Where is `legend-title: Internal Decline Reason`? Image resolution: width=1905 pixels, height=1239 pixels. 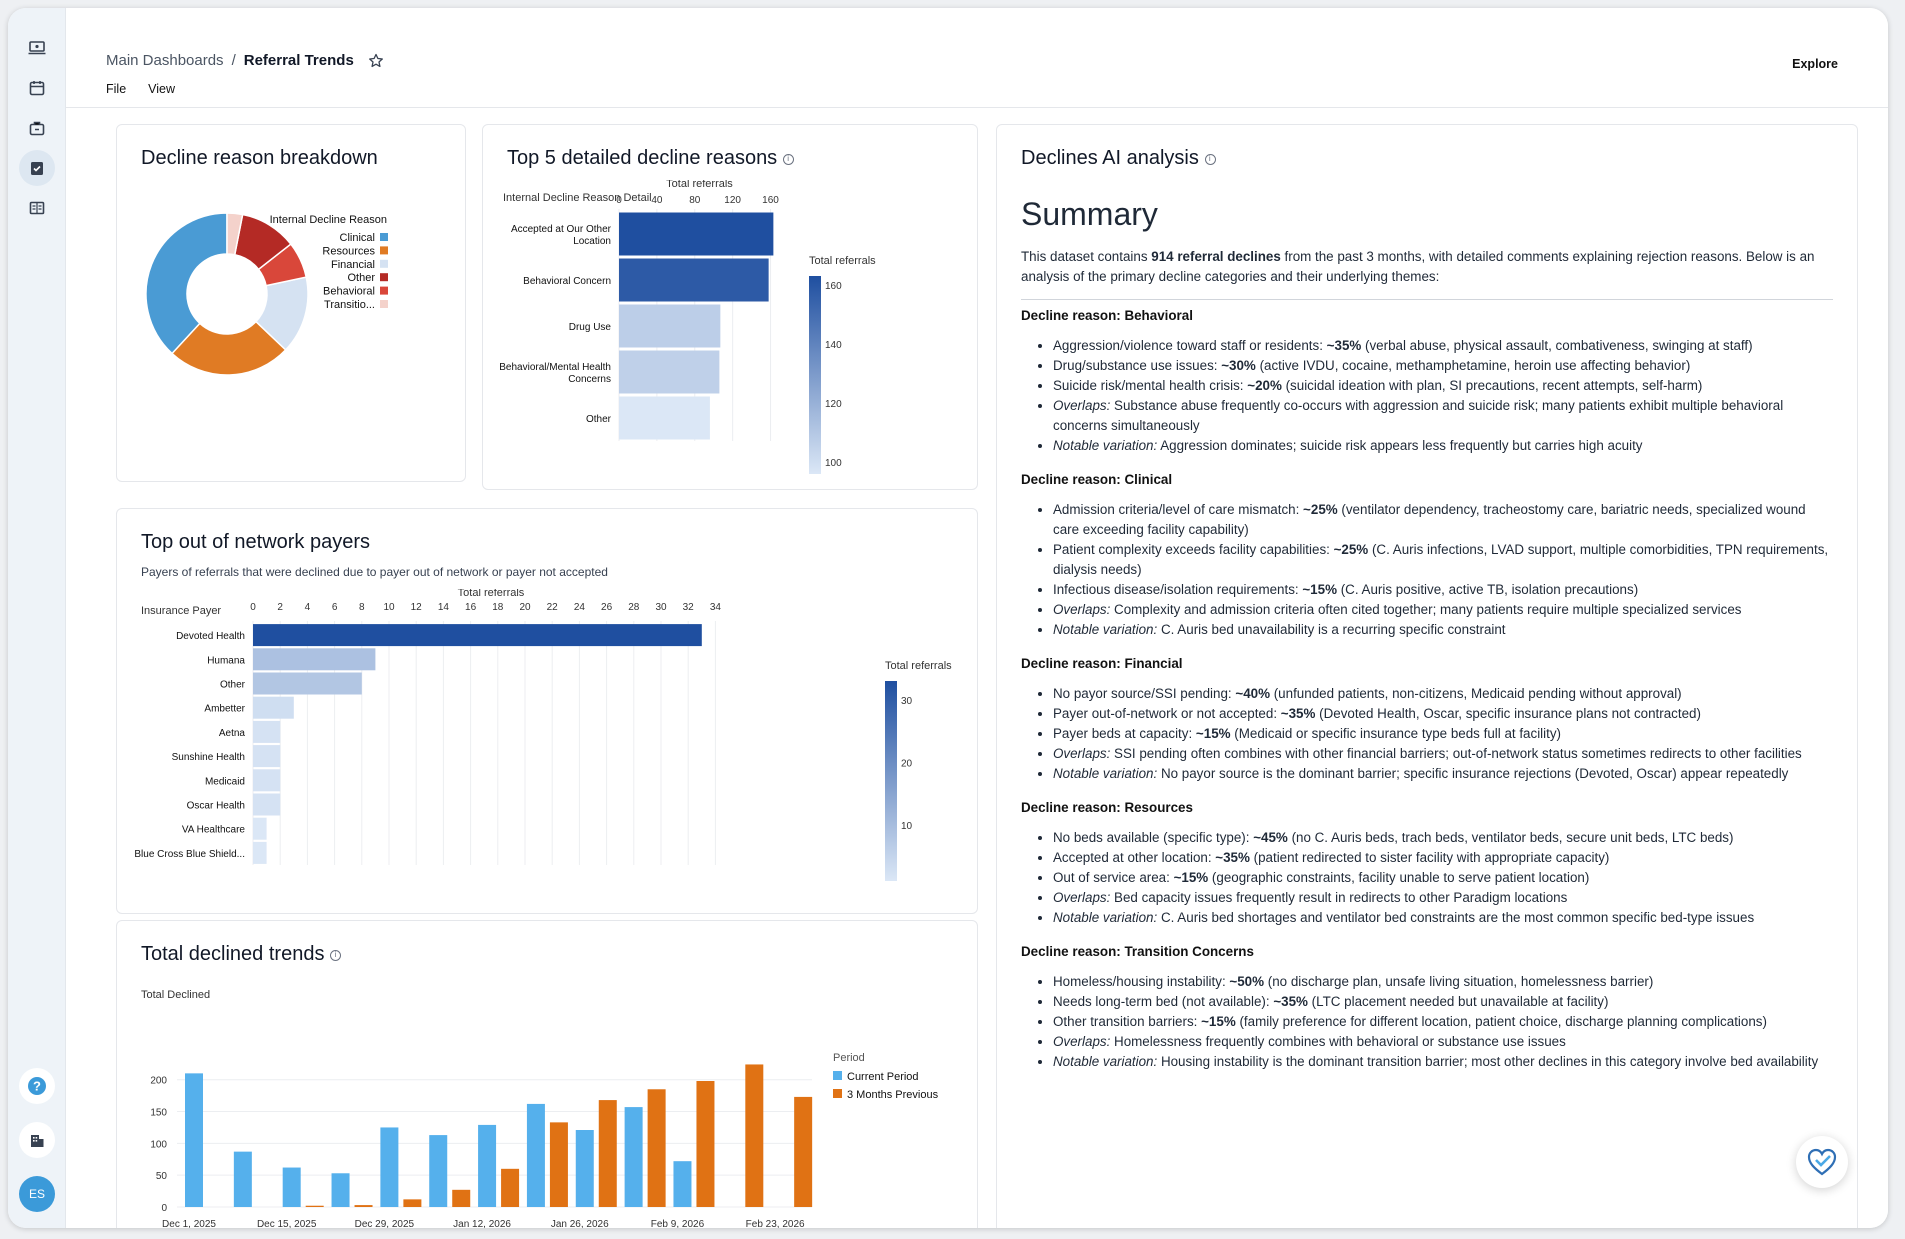
legend-title: Internal Decline Reason is located at coordinates (328, 220).